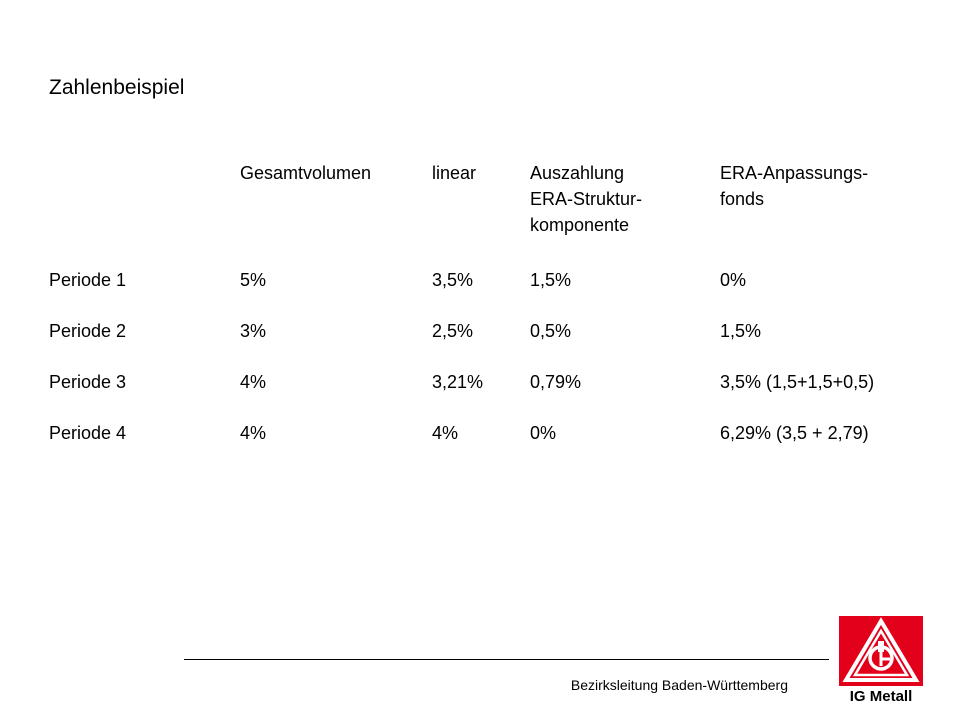 The width and height of the screenshot is (960, 720). Describe the element at coordinates (445, 433) in the screenshot. I see `cell-linear: 4%` at that location.